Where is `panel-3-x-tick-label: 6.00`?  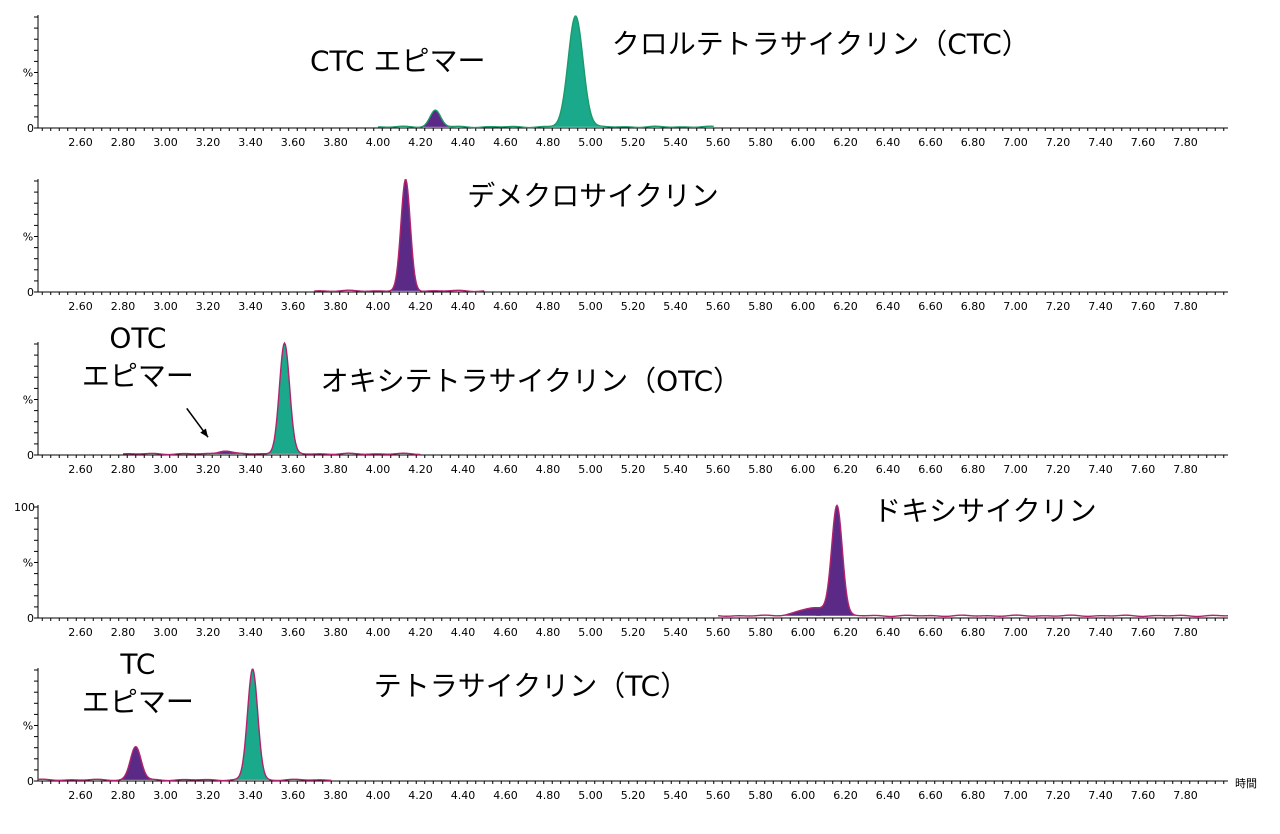
panel-3-x-tick-label: 6.00 is located at coordinates (803, 469).